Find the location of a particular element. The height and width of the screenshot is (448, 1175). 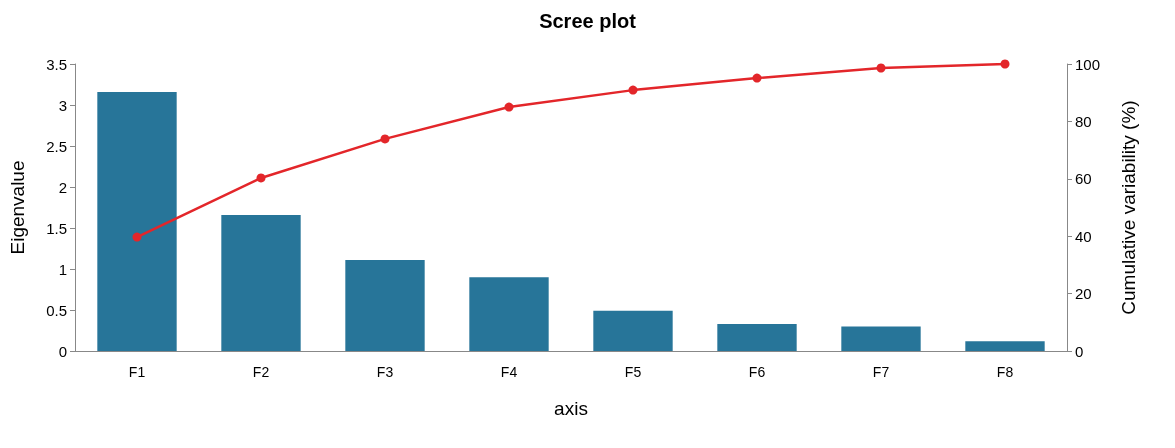

y2-axis-title: Cumulative variability (%) is located at coordinates (1128, 207).